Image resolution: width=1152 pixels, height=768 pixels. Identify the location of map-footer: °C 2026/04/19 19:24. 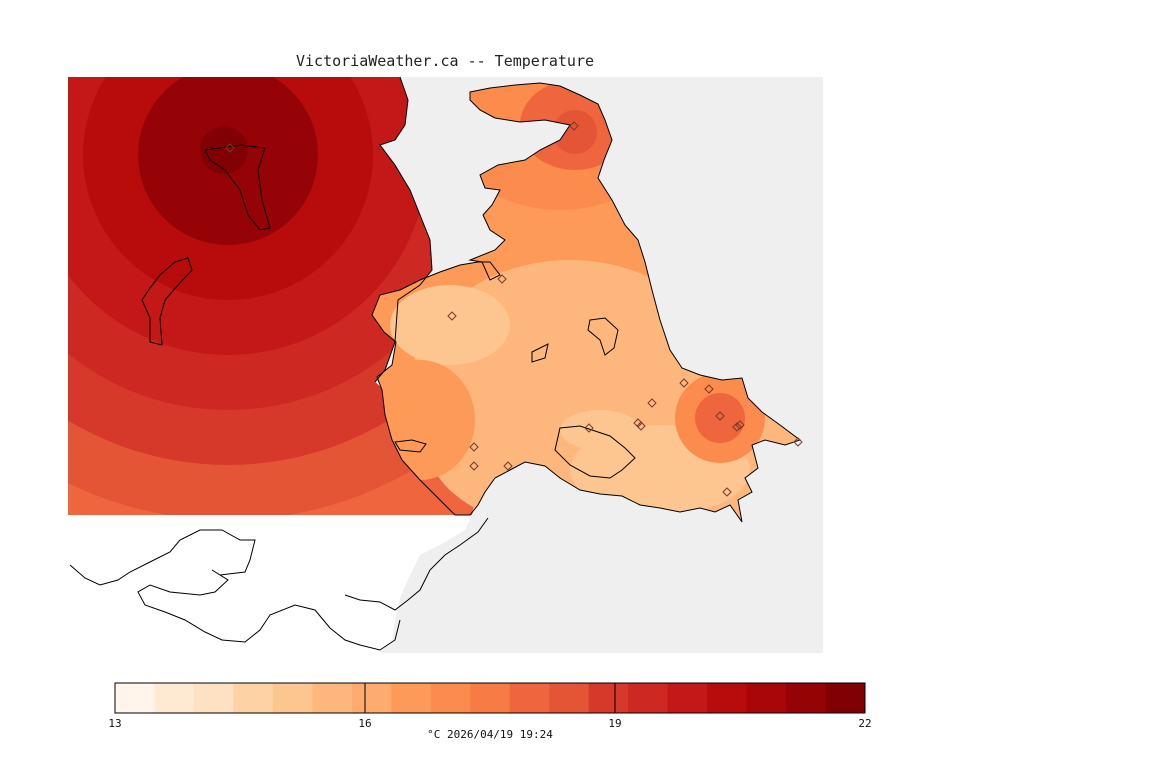
(490, 734).